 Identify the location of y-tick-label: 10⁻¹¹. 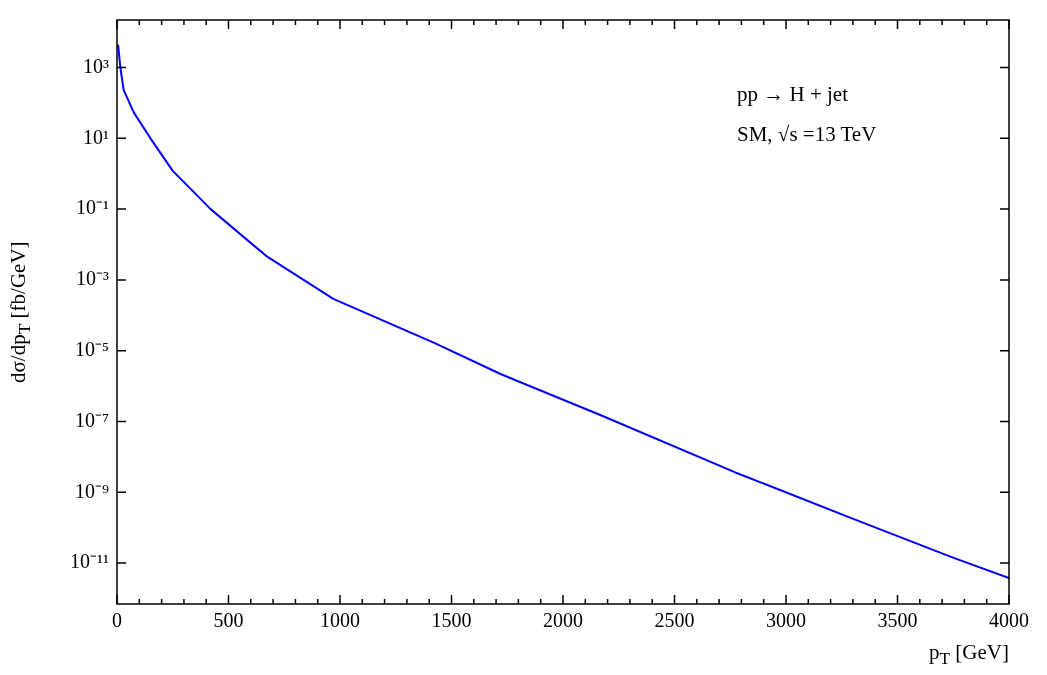
(89, 561).